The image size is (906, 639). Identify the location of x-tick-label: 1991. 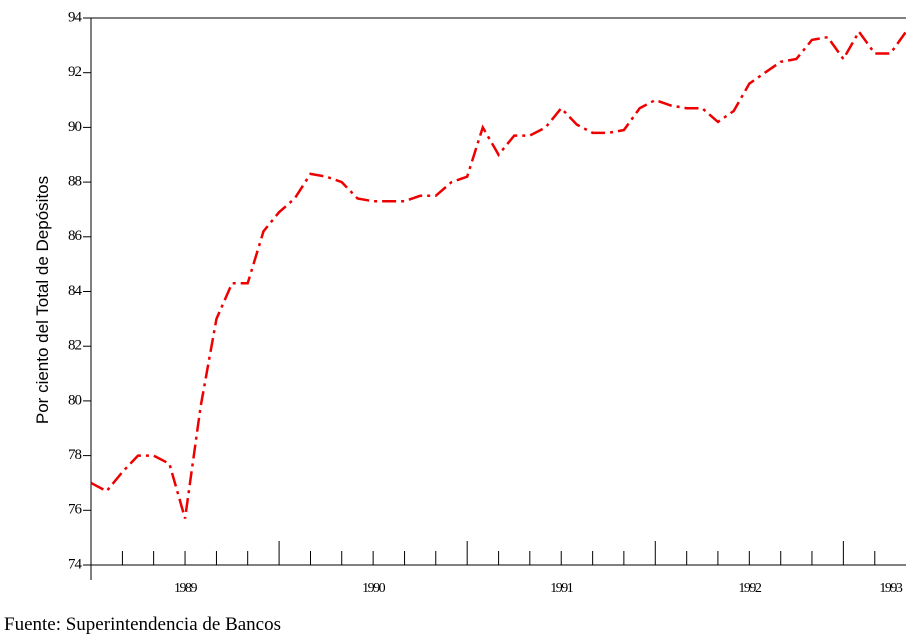
(562, 588).